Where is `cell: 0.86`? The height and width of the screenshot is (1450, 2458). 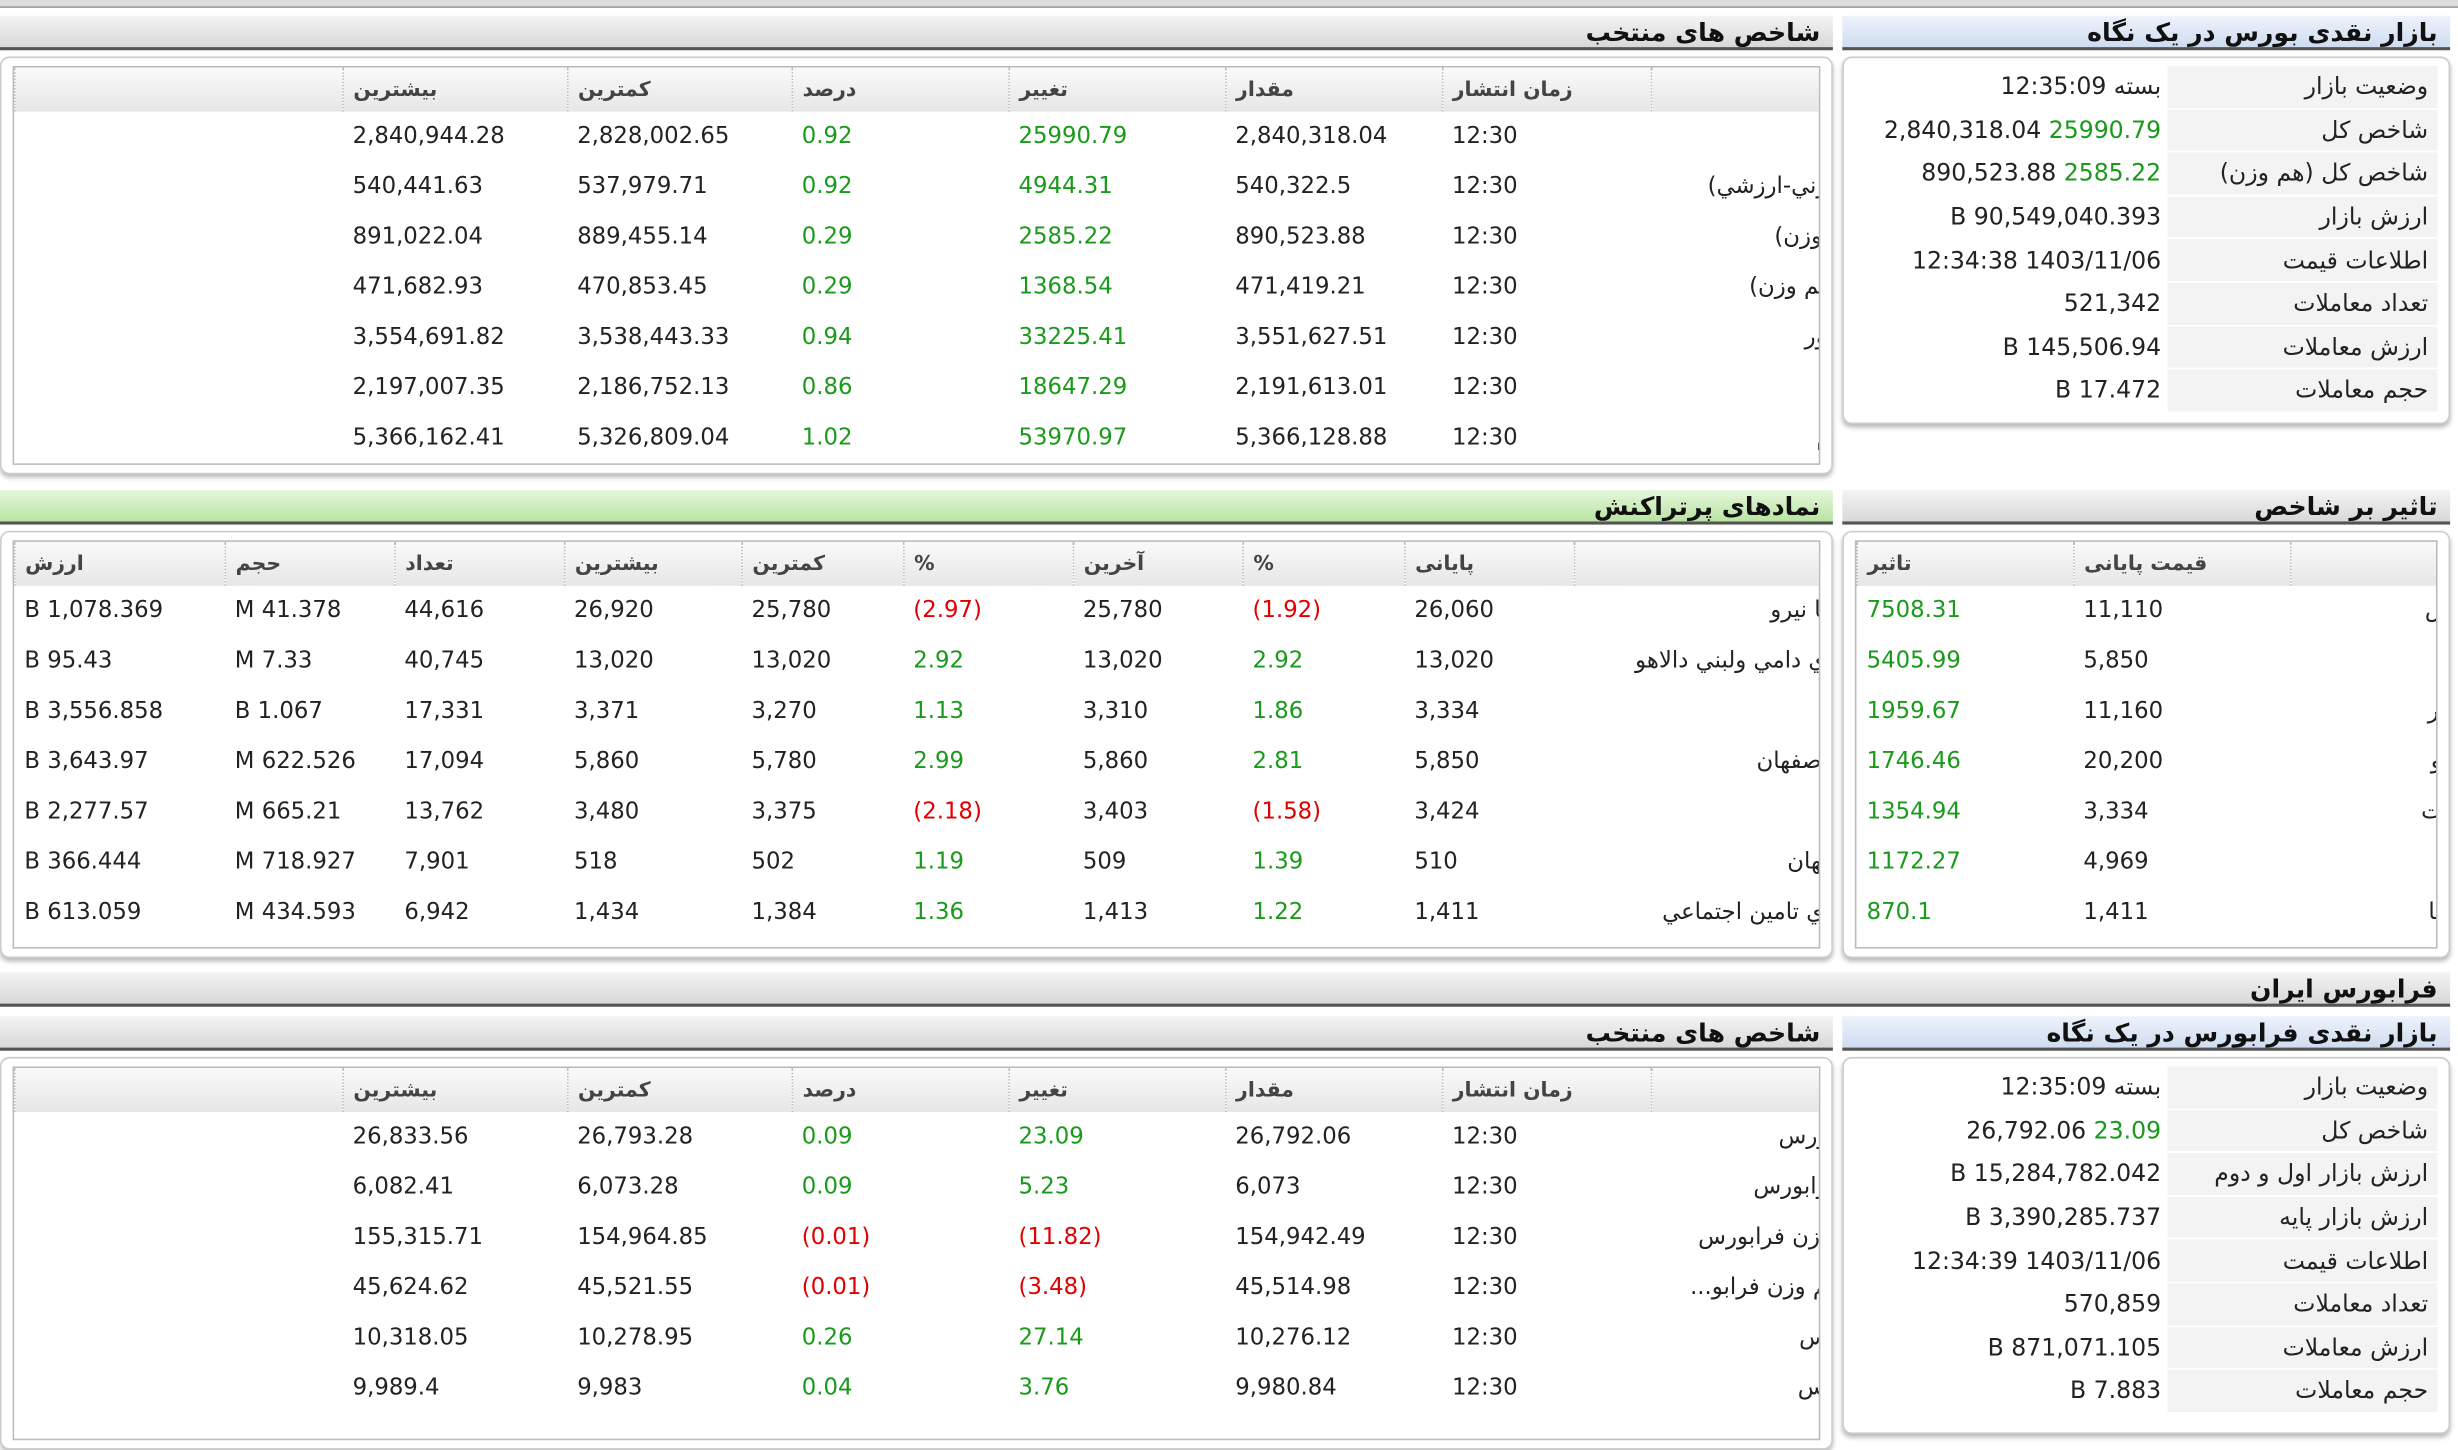
cell: 0.86 is located at coordinates (827, 388).